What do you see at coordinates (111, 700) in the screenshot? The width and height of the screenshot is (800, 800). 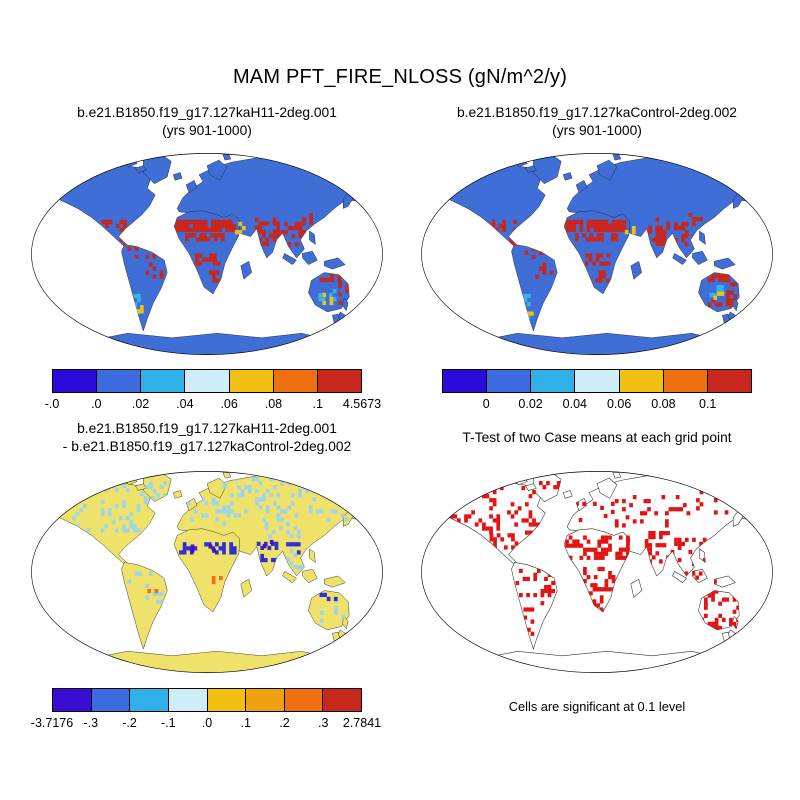 I see `colorbar-segment` at bounding box center [111, 700].